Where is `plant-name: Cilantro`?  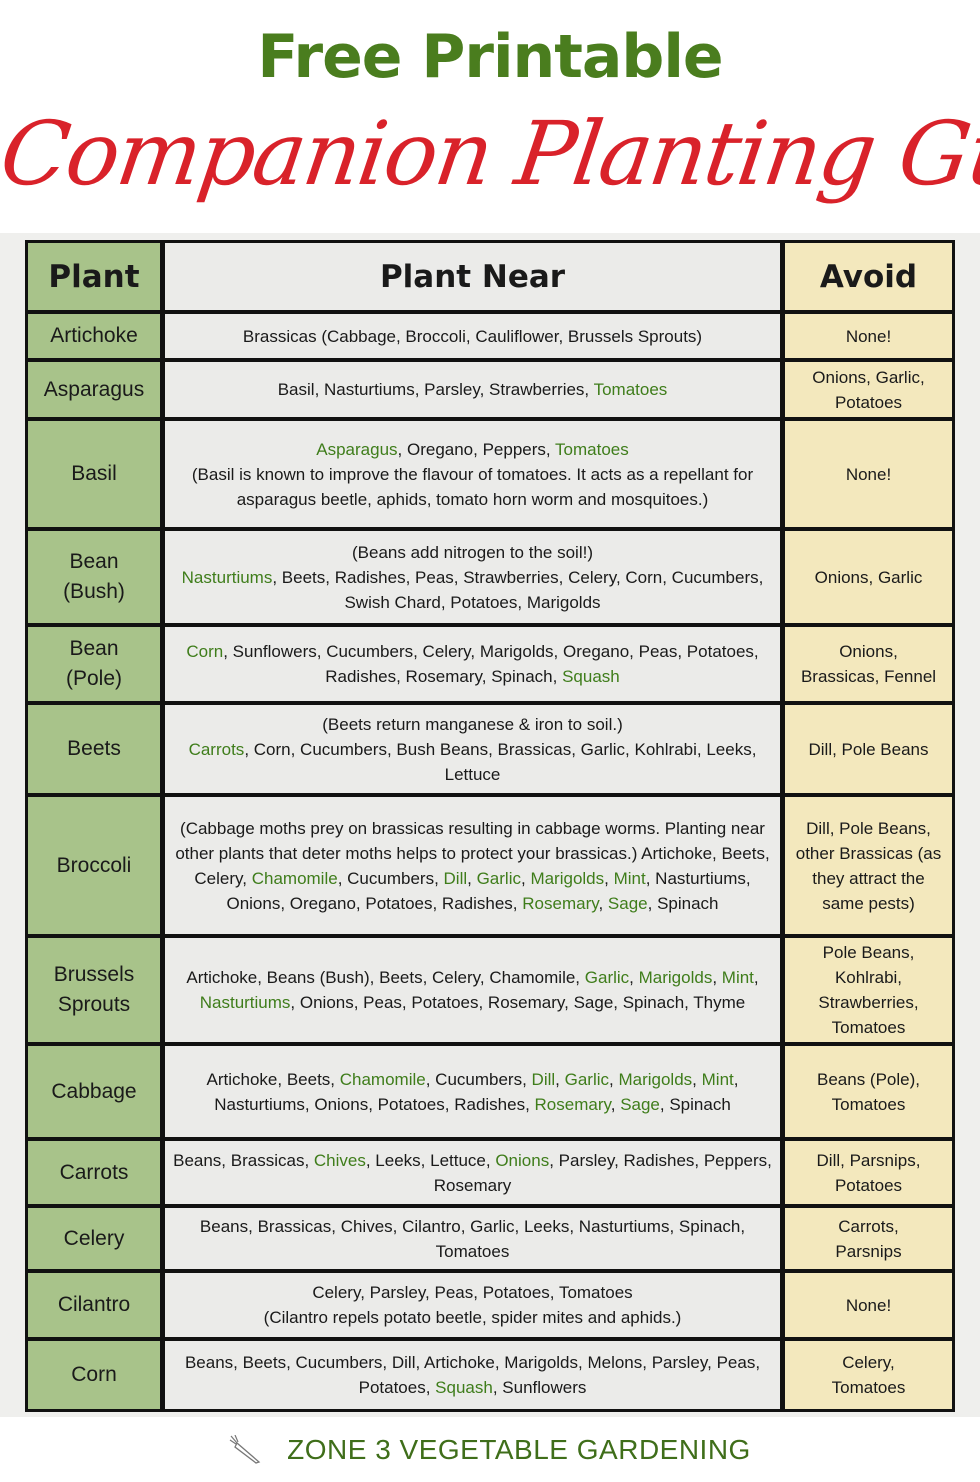 plant-name: Cilantro is located at coordinates (94, 1305).